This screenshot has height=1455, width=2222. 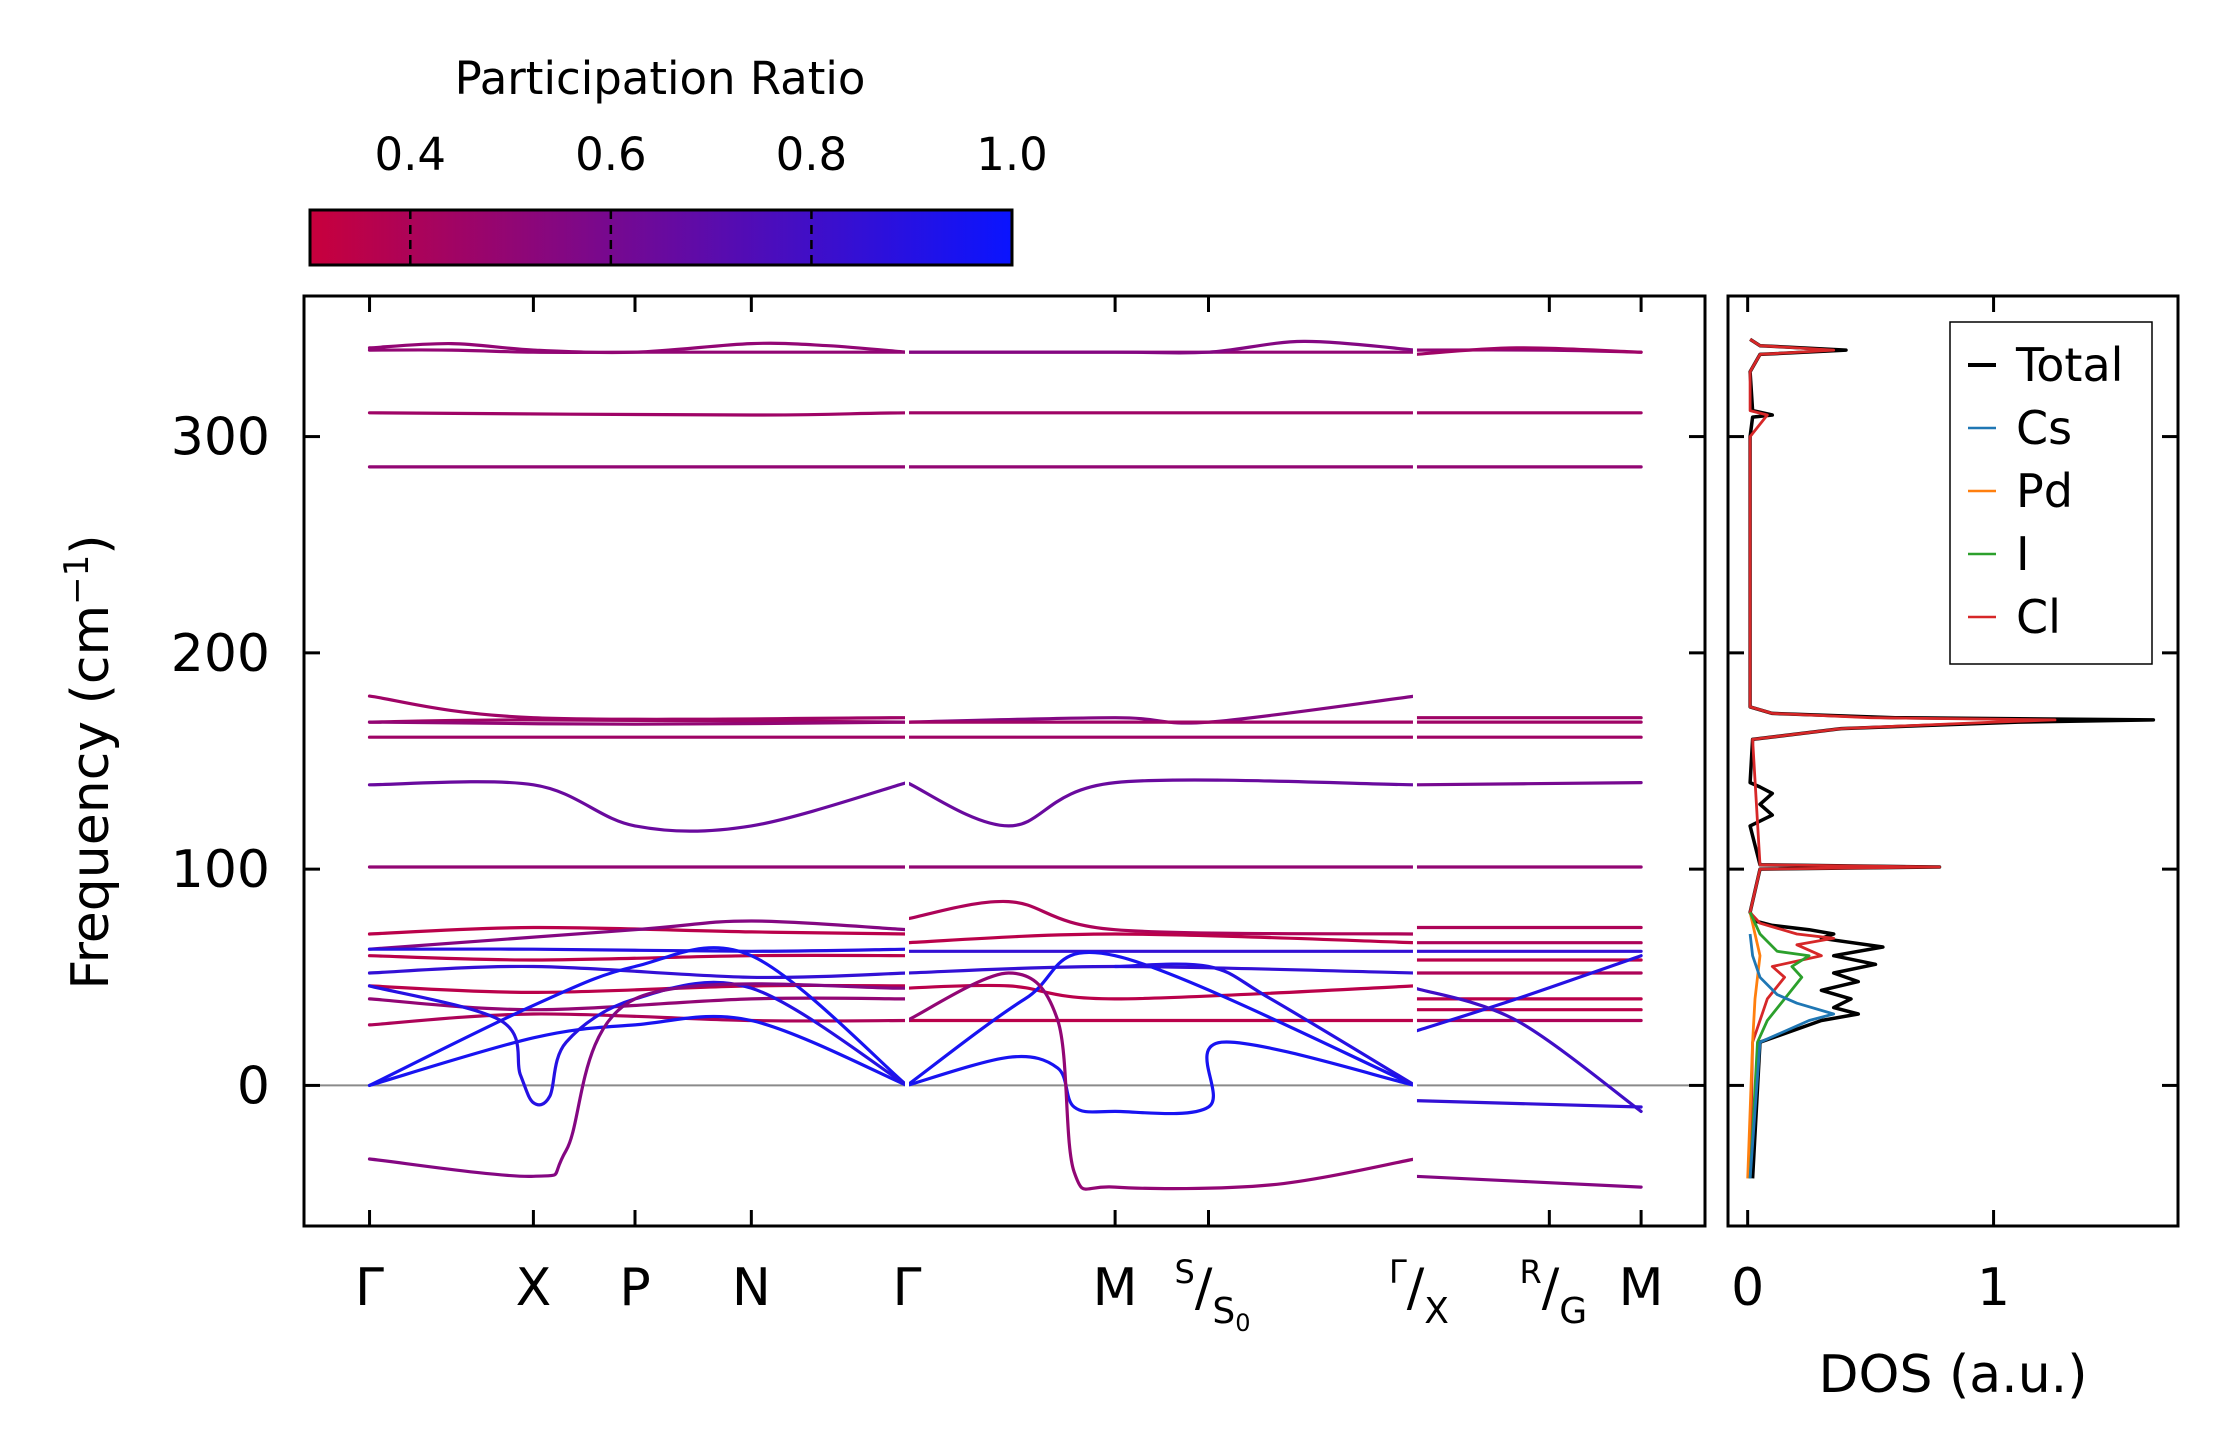 What do you see at coordinates (410, 154) in the screenshot?
I see `colorbar-tick-label: 0.4` at bounding box center [410, 154].